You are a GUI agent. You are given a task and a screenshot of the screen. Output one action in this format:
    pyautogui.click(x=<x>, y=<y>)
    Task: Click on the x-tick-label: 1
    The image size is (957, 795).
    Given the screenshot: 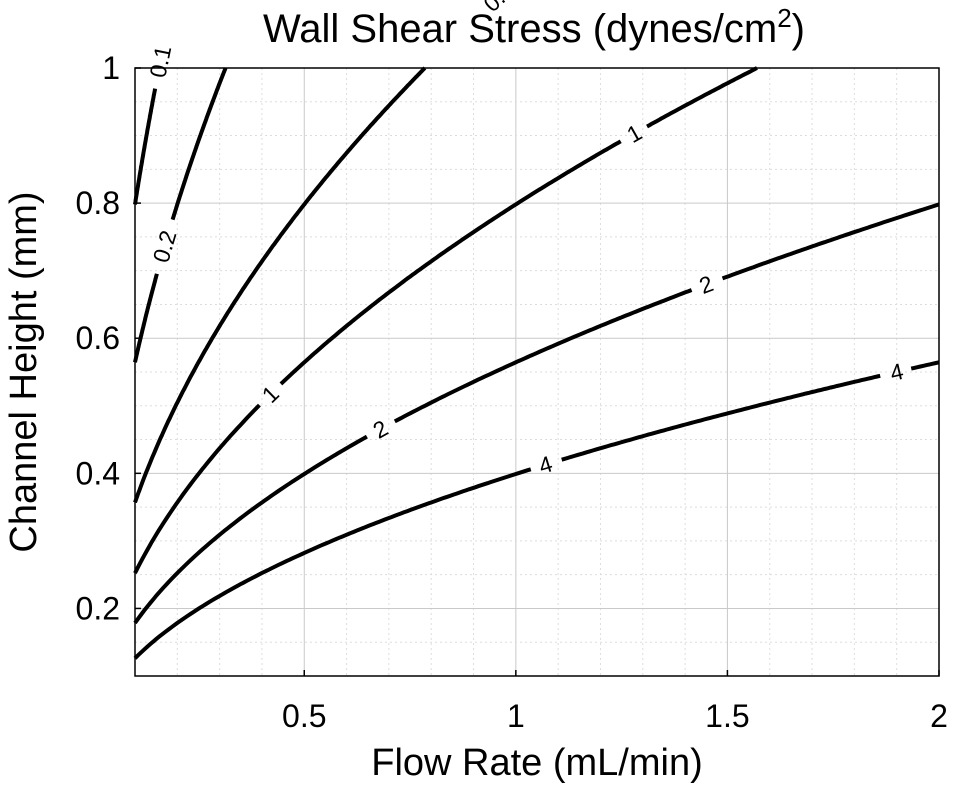 What is the action you would take?
    pyautogui.click(x=516, y=716)
    